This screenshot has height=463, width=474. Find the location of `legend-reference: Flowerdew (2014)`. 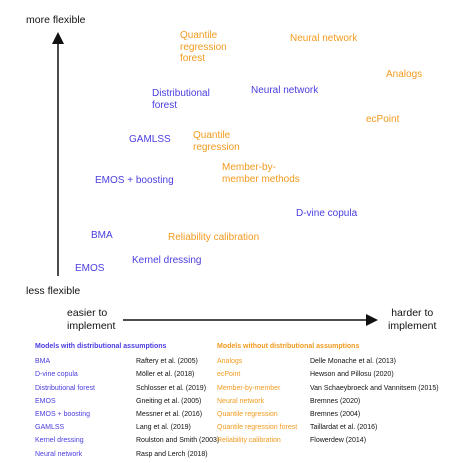

legend-reference: Flowerdew (2014) is located at coordinates (338, 441).